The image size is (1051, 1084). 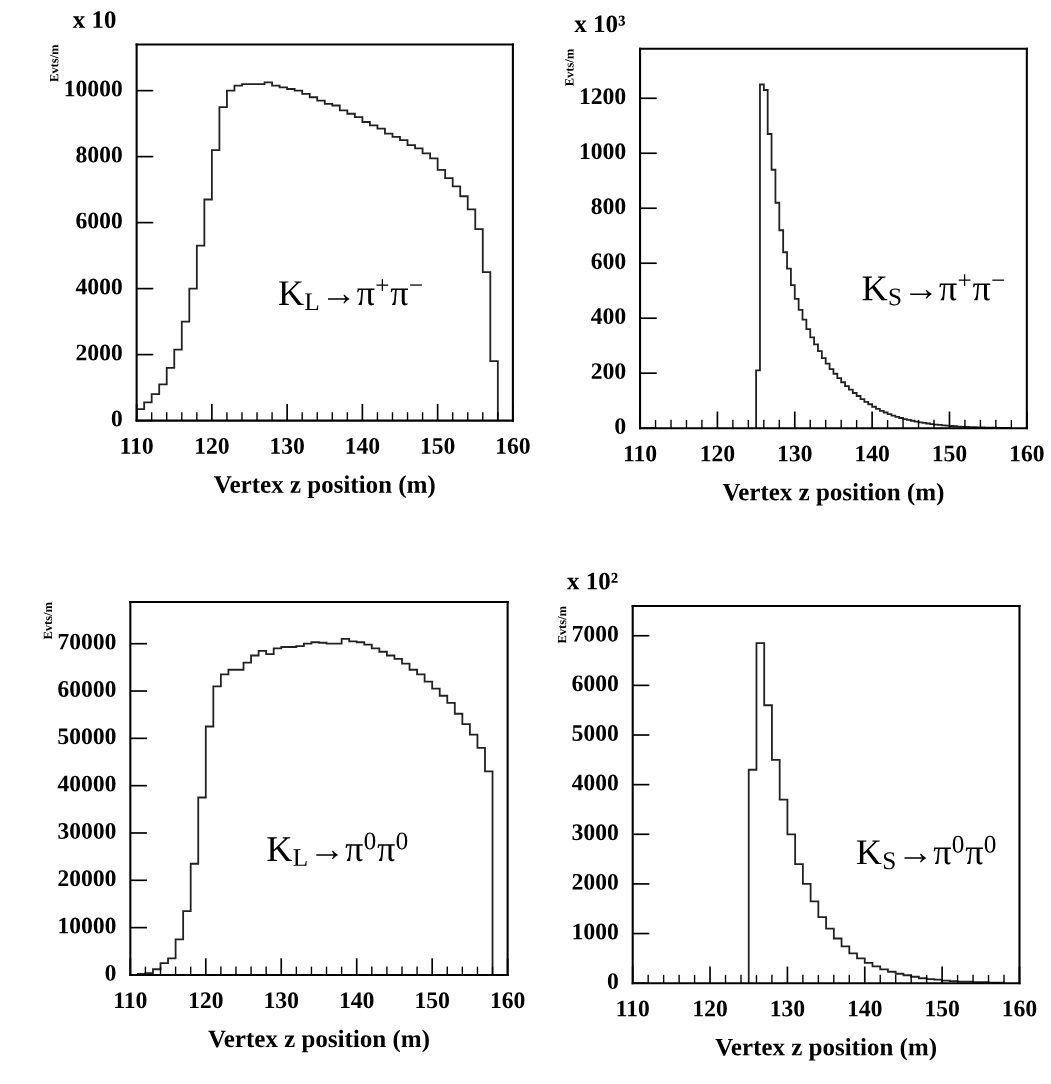 I want to click on y-tick-label: 7000, so click(x=595, y=633).